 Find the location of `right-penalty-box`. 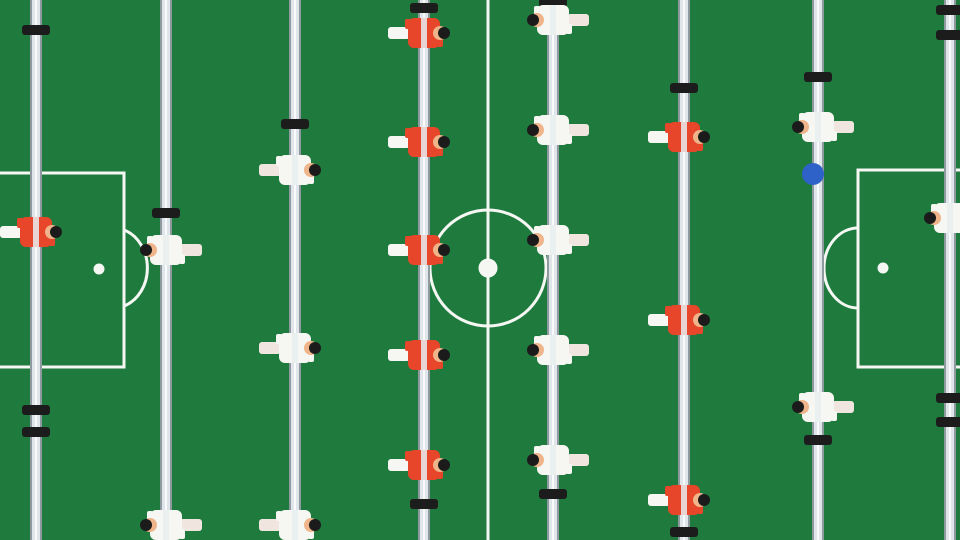

right-penalty-box is located at coordinates (908, 268).